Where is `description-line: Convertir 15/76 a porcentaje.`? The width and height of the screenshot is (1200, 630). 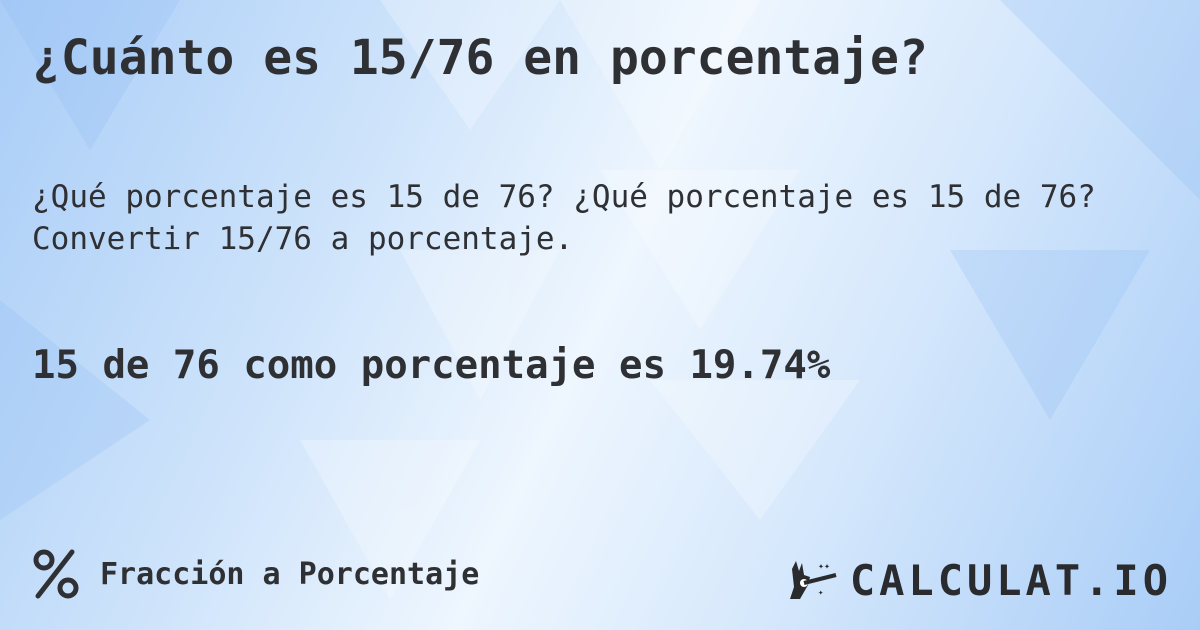 description-line: Convertir 15/76 a porcentaje. is located at coordinates (303, 239).